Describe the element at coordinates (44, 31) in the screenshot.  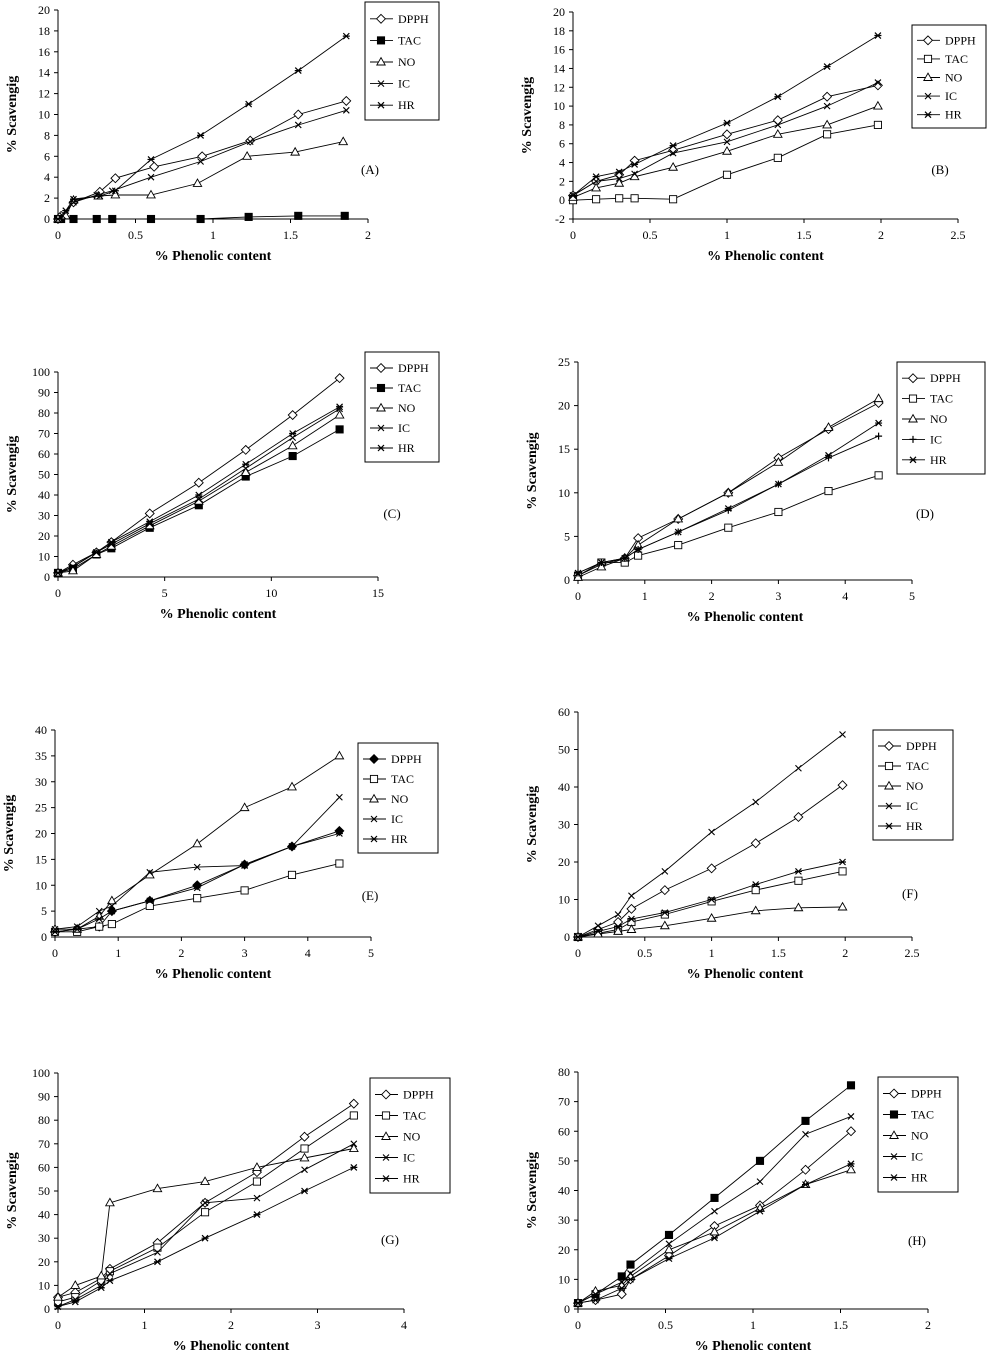
I see `y-tick-label: 18` at that location.